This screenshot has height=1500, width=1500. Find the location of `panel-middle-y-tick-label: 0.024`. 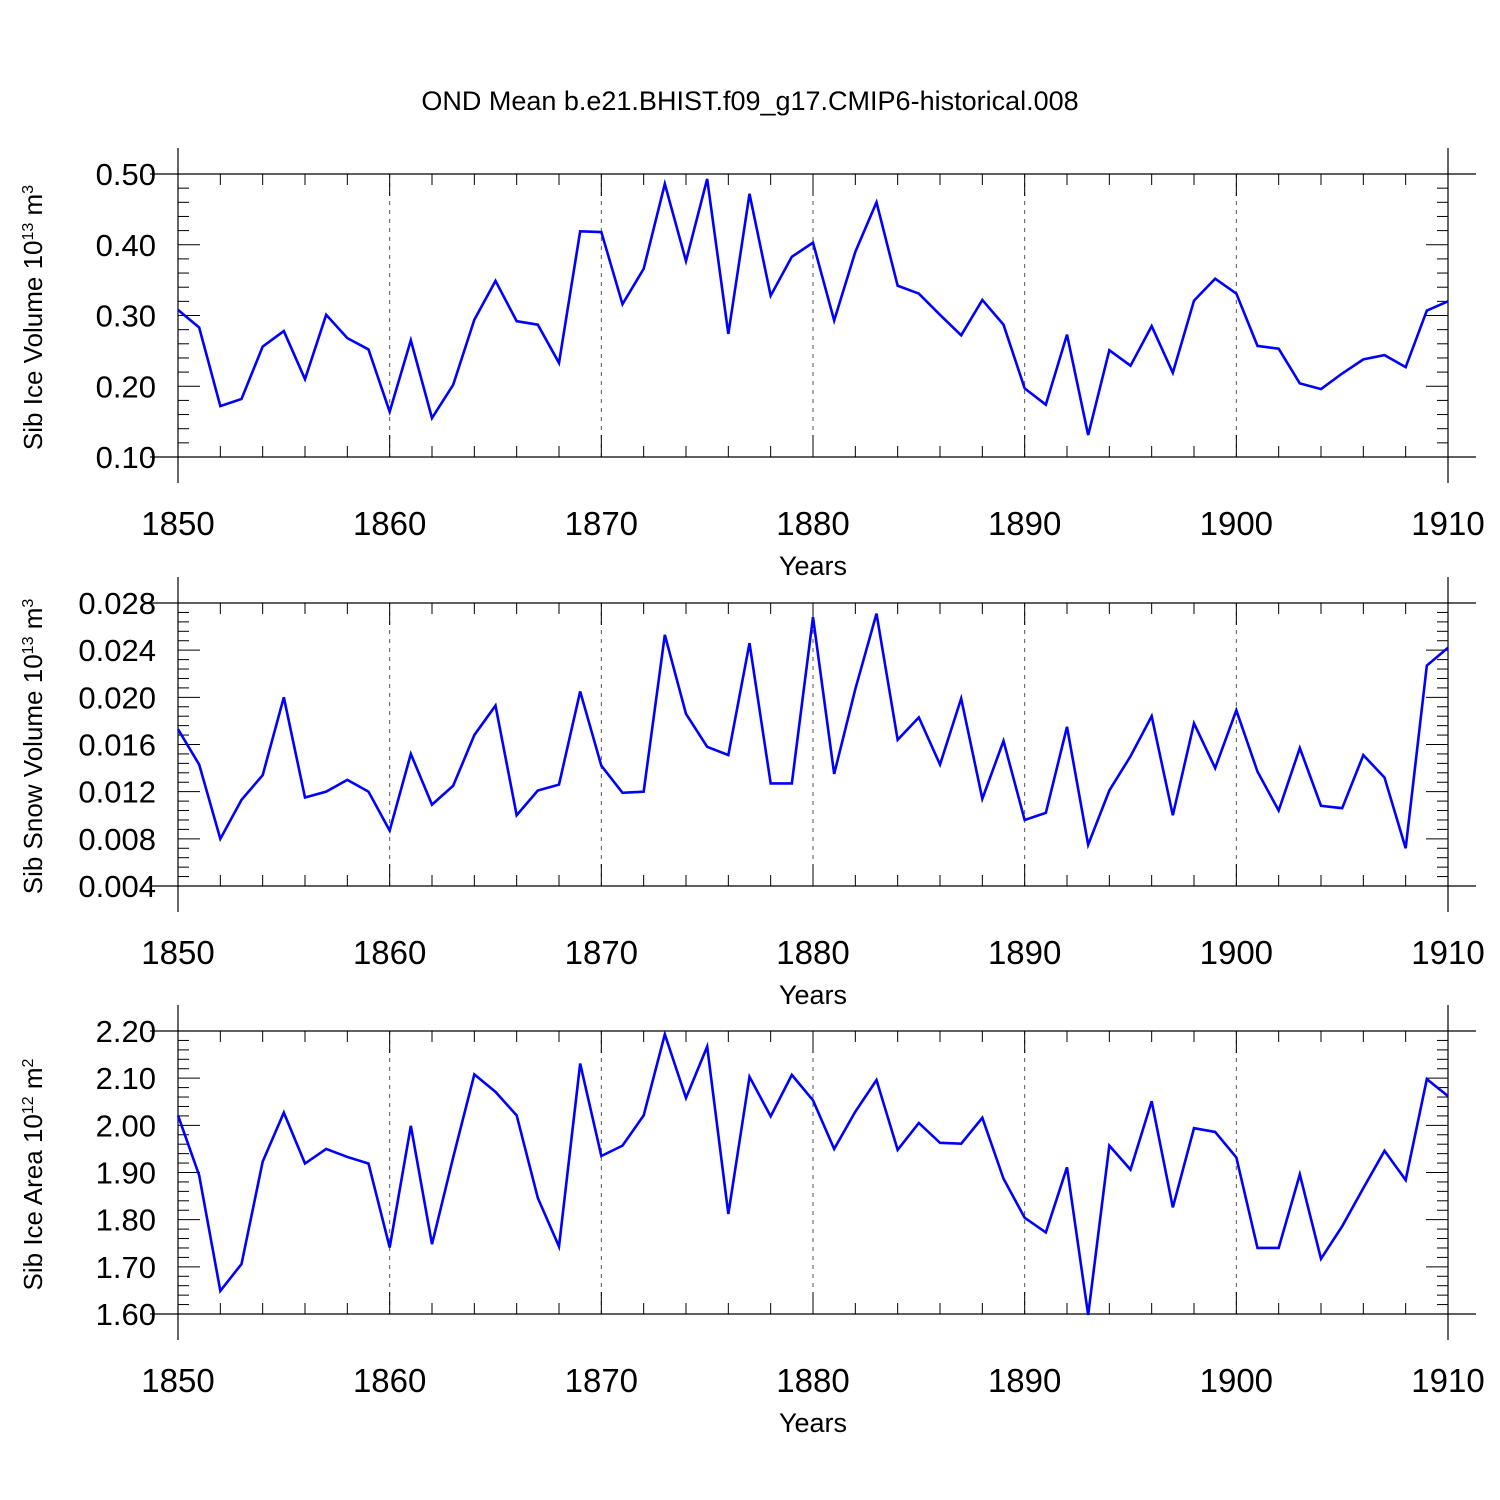

panel-middle-y-tick-label: 0.024 is located at coordinates (117, 650).